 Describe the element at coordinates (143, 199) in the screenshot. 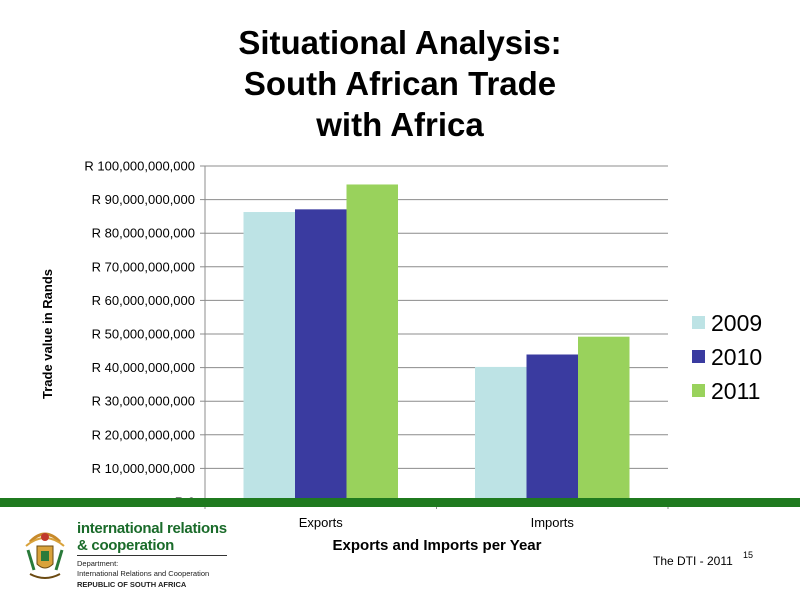

I see `y-tick-label: R 90,000,000,000` at that location.